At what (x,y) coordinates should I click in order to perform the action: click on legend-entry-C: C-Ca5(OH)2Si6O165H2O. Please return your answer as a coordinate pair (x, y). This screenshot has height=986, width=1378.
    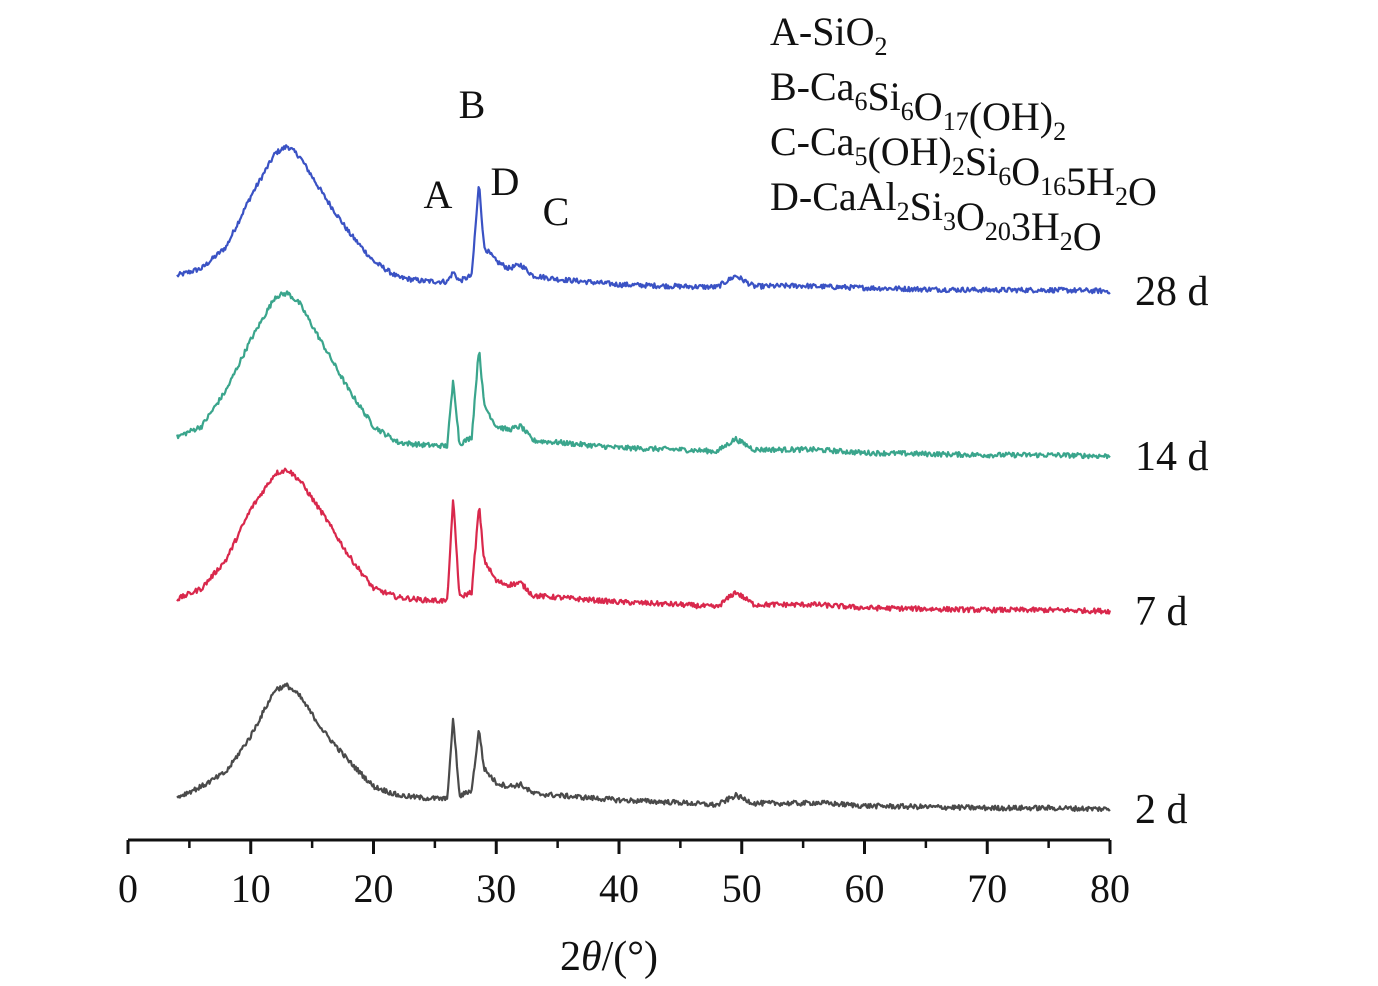
    Looking at the image, I should click on (963, 166).